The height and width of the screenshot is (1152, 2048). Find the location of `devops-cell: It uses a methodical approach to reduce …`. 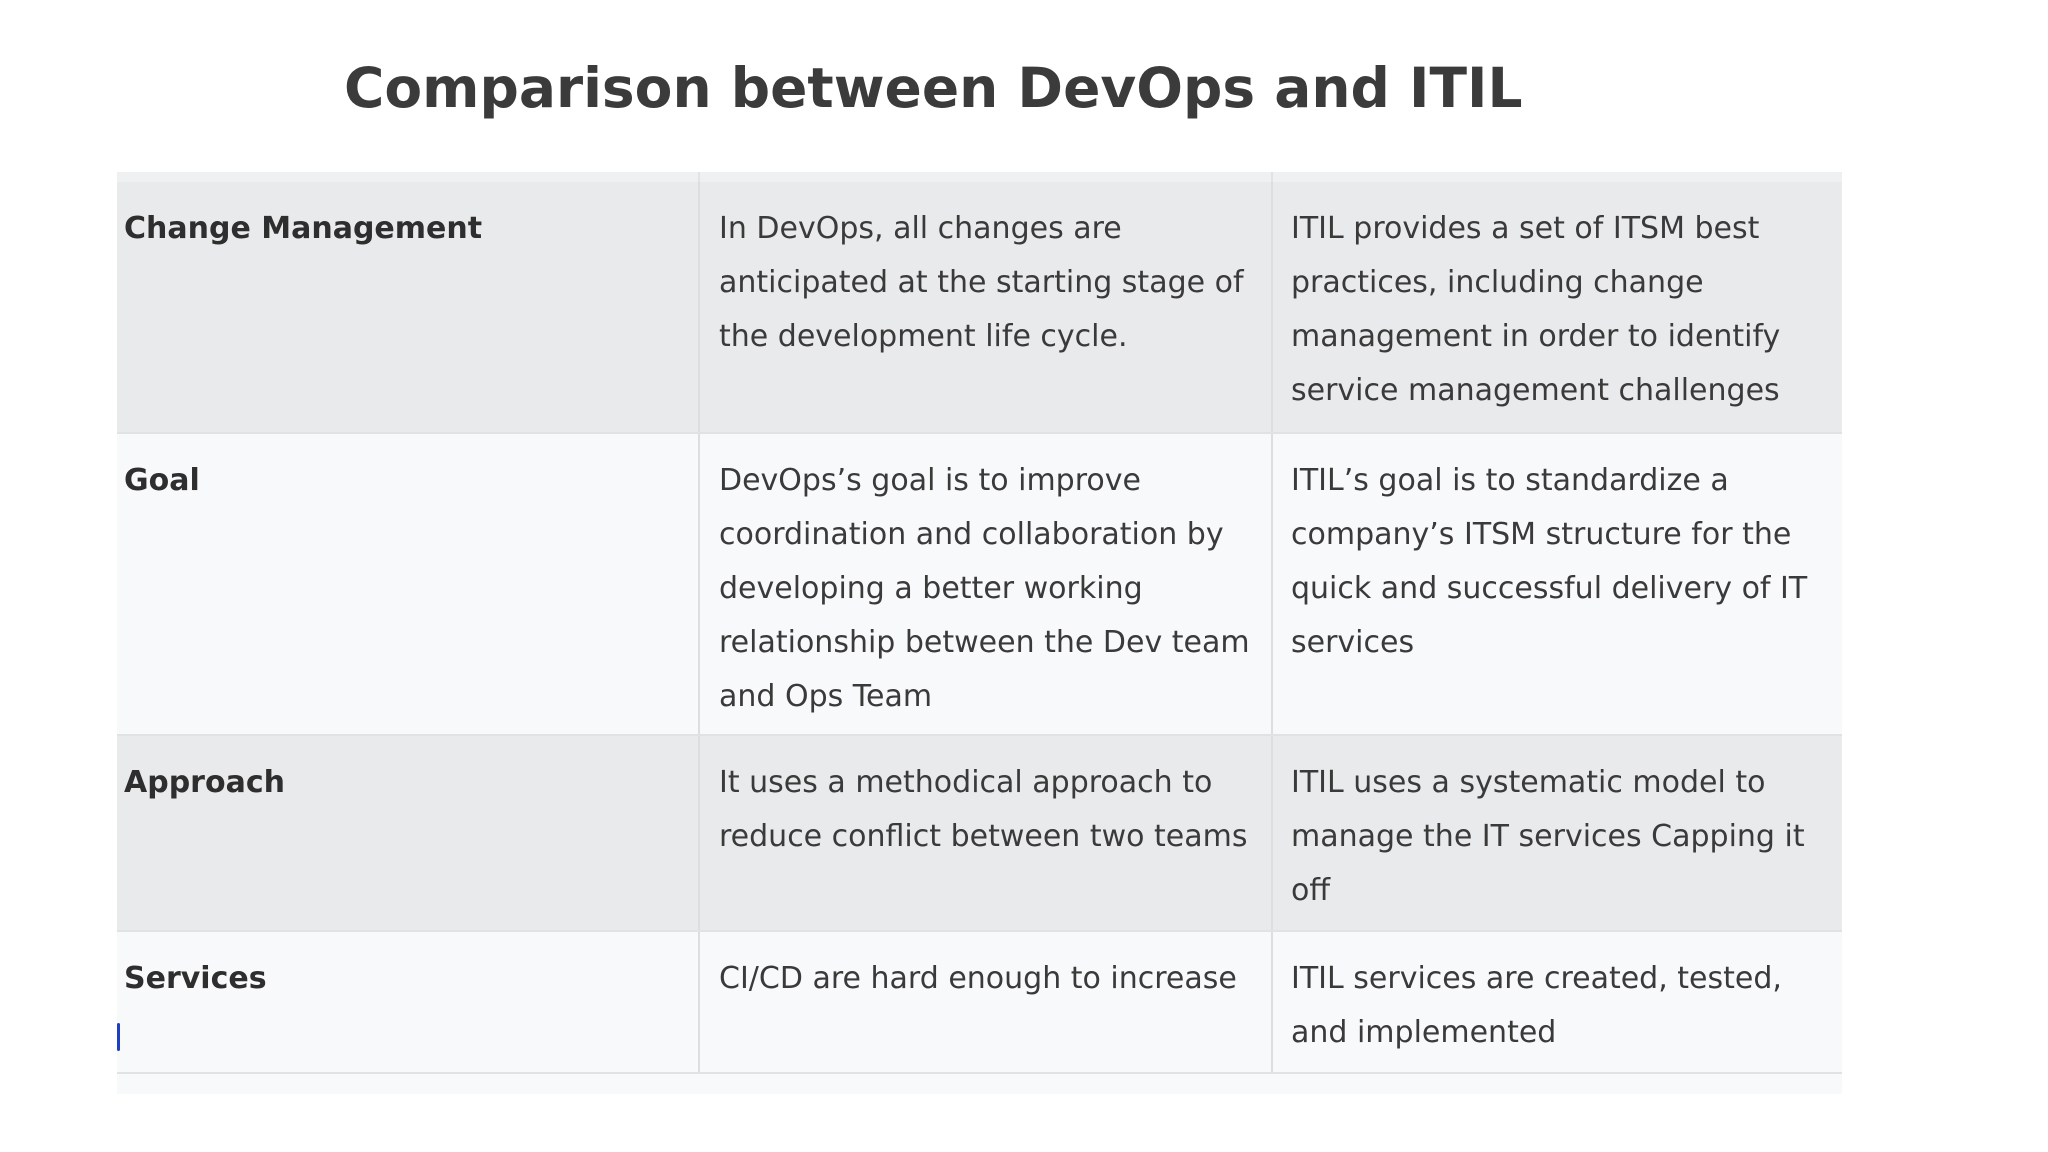

devops-cell: It uses a methodical approach to reduce … is located at coordinates (984, 833).